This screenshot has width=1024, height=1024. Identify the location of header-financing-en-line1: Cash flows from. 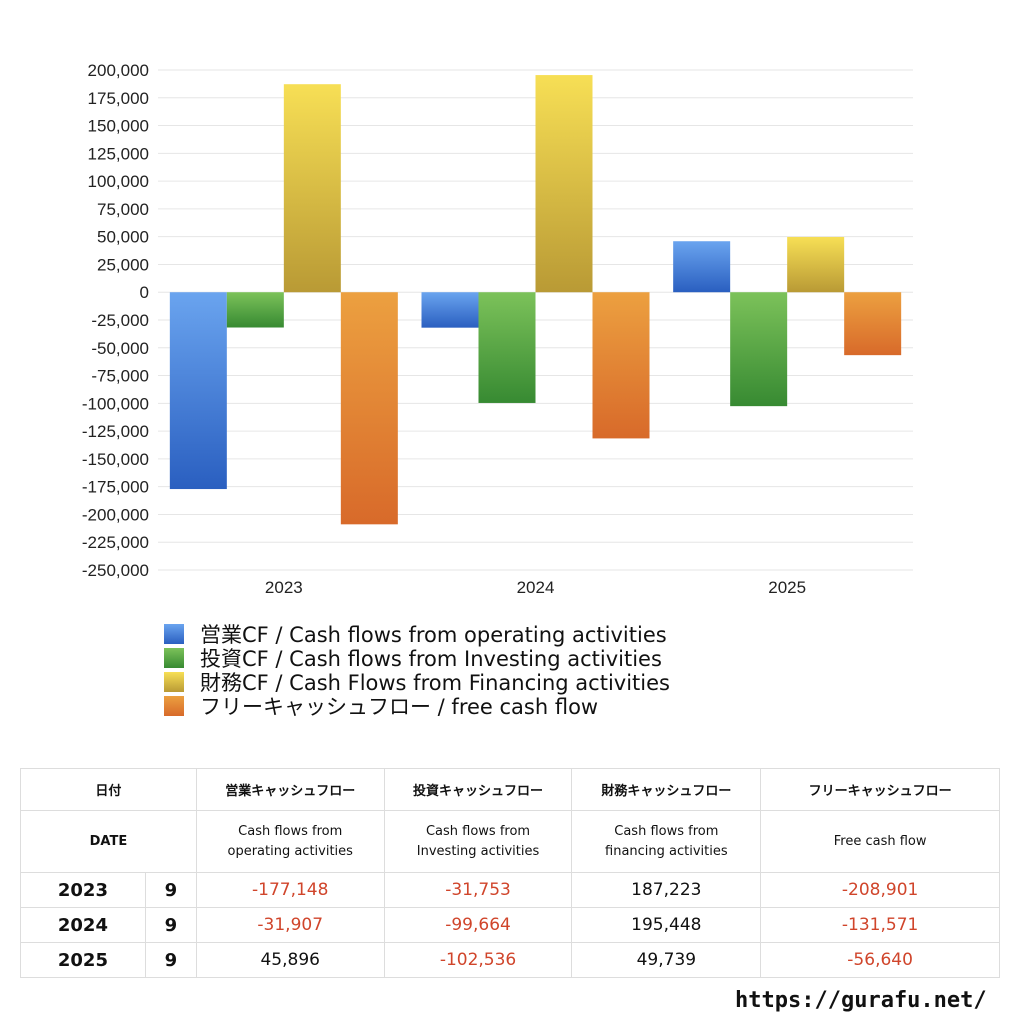
(666, 831).